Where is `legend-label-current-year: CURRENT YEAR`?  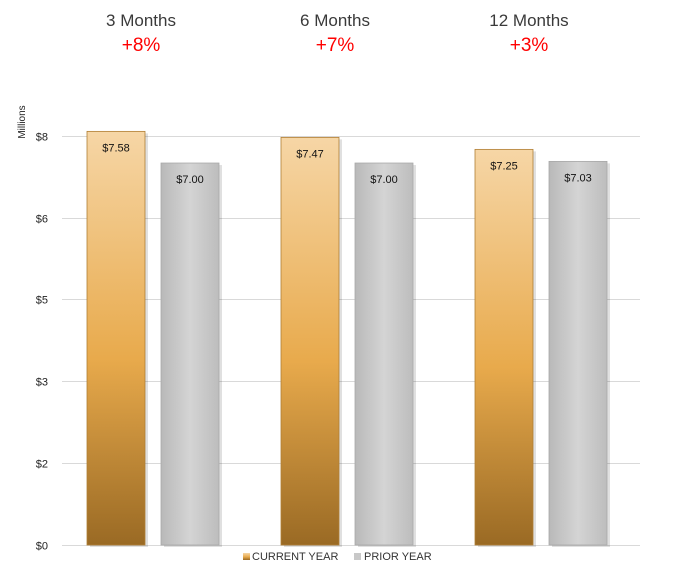
legend-label-current-year: CURRENT YEAR is located at coordinates (295, 557).